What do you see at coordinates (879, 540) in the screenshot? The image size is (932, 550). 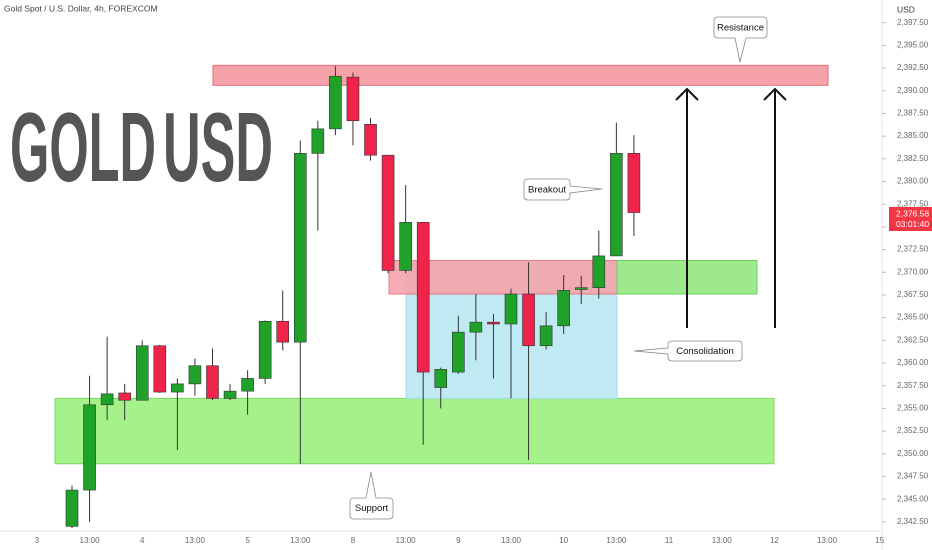 I see `x-tick-label: 15` at bounding box center [879, 540].